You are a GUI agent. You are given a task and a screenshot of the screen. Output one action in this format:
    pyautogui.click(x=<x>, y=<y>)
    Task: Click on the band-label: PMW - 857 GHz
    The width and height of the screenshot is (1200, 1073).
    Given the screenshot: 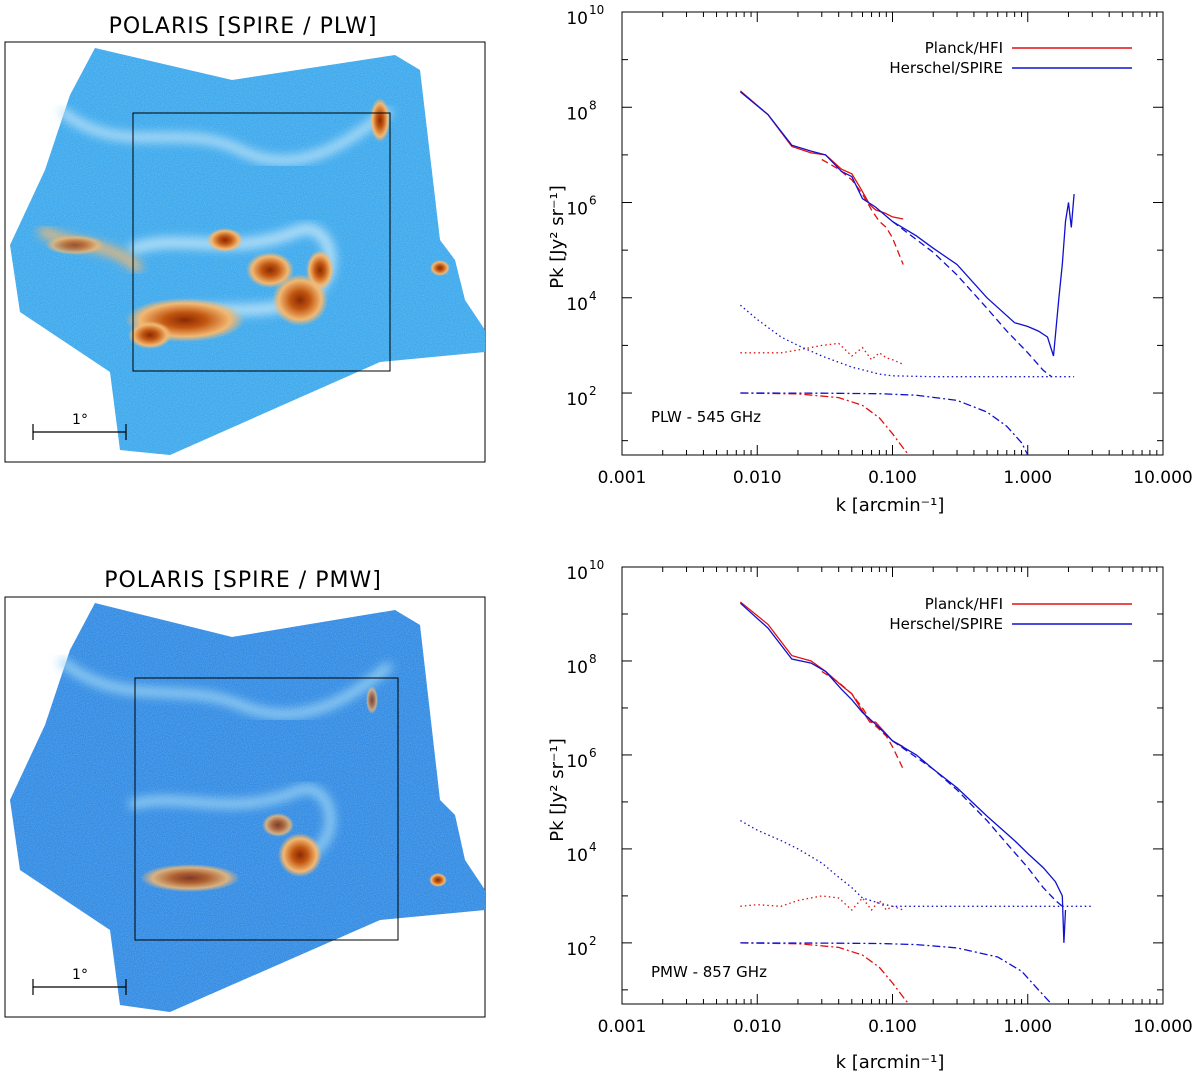 What is the action you would take?
    pyautogui.click(x=709, y=972)
    